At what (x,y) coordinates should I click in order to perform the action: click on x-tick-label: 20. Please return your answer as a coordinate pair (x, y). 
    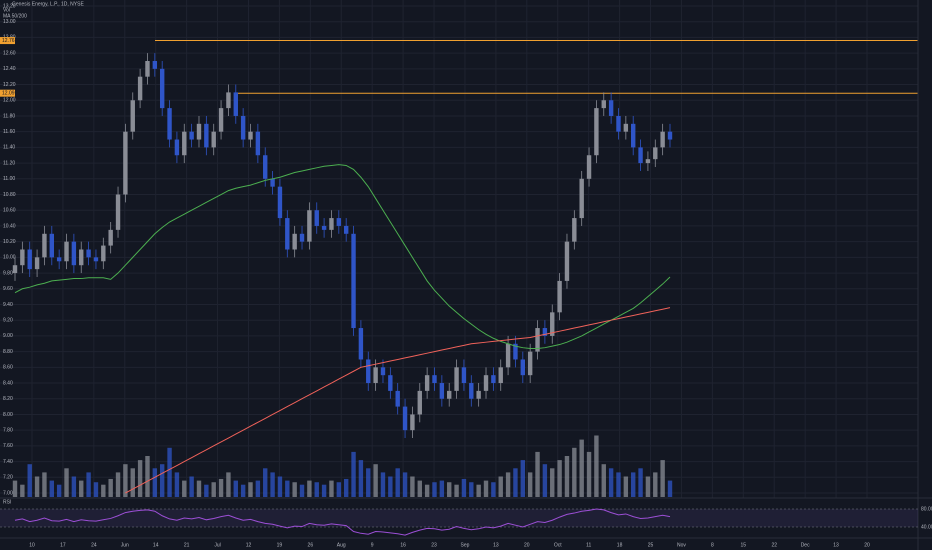
    Looking at the image, I should click on (867, 545).